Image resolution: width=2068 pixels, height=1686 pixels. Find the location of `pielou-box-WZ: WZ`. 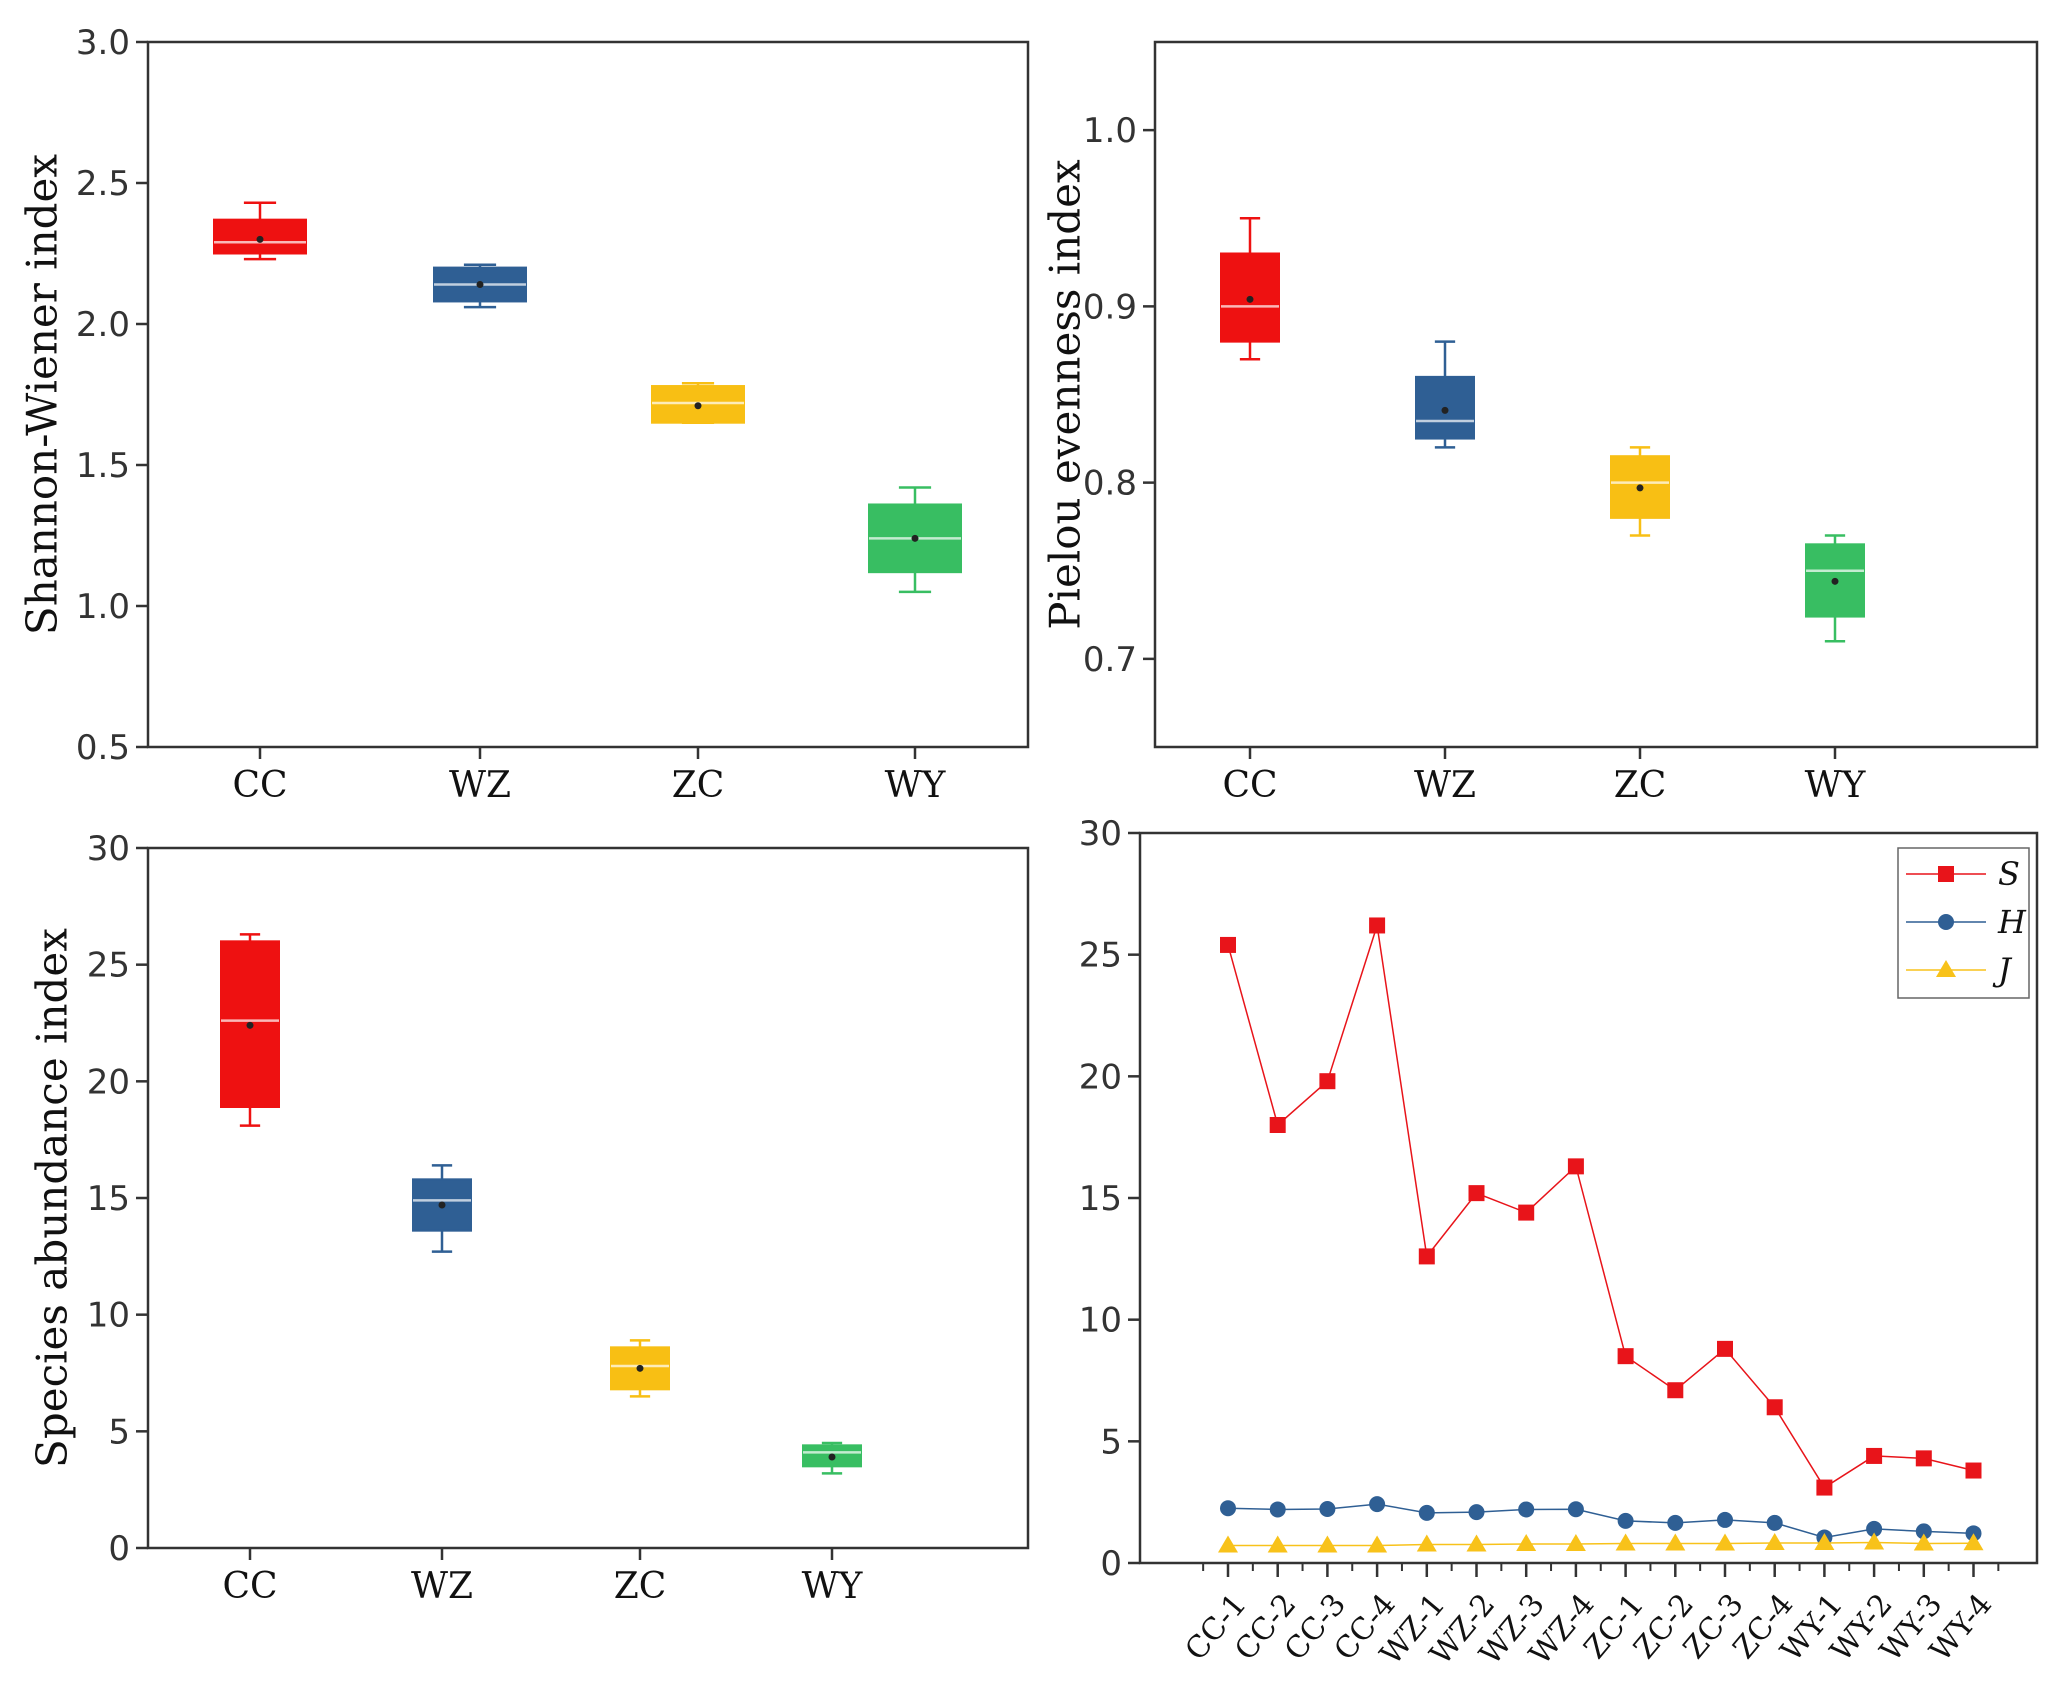

pielou-box-WZ: WZ is located at coordinates (1445, 573).